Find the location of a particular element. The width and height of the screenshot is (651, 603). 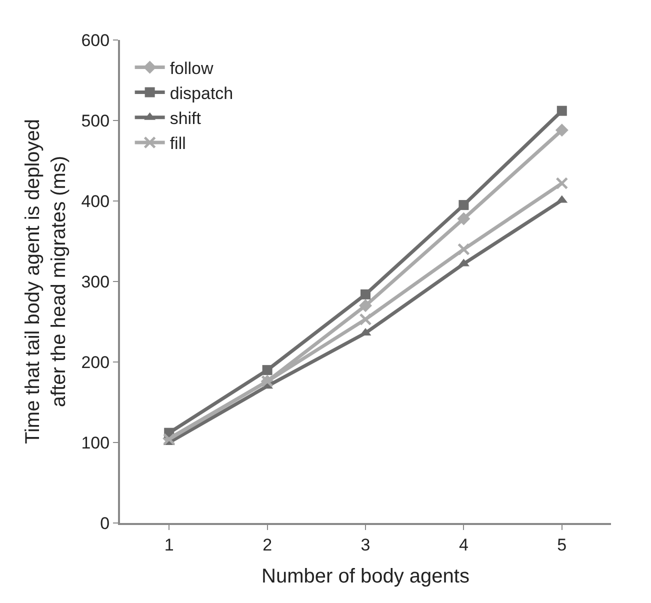

y-tick-label: 500 is located at coordinates (95, 120).